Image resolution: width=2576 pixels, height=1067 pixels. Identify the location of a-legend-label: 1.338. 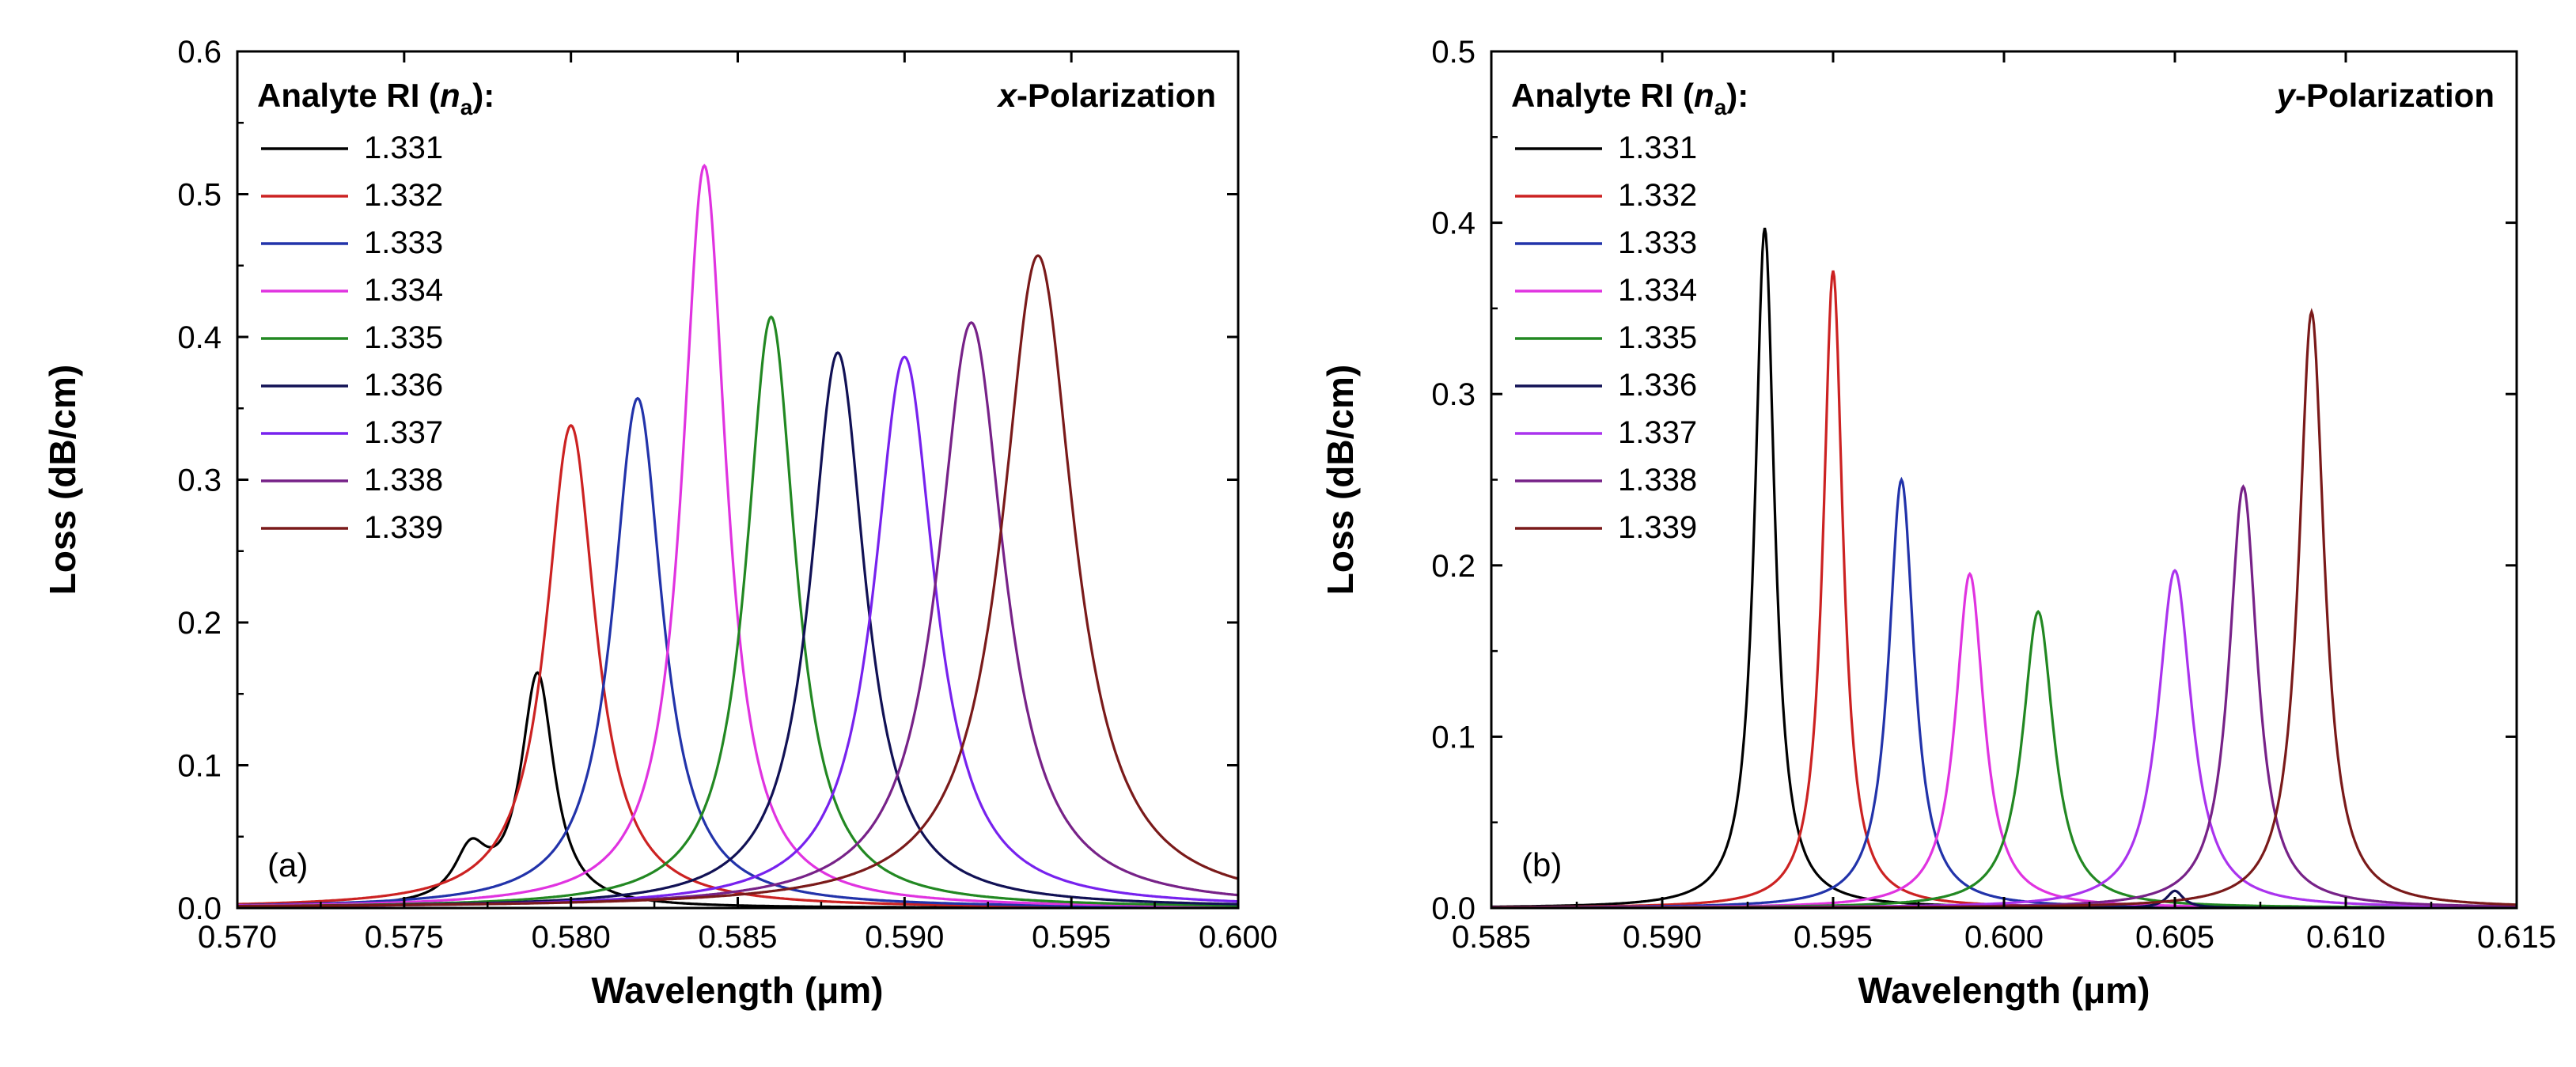
(403, 480).